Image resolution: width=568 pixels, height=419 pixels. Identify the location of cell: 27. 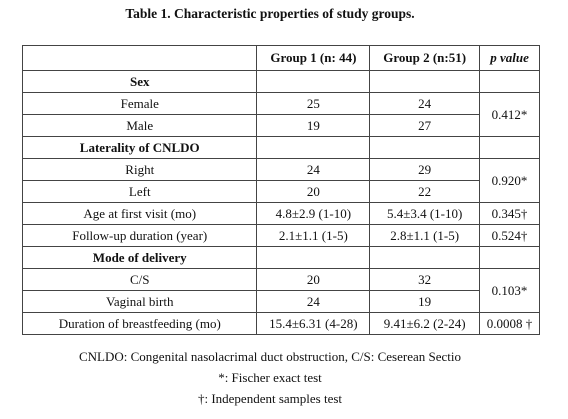
(425, 125).